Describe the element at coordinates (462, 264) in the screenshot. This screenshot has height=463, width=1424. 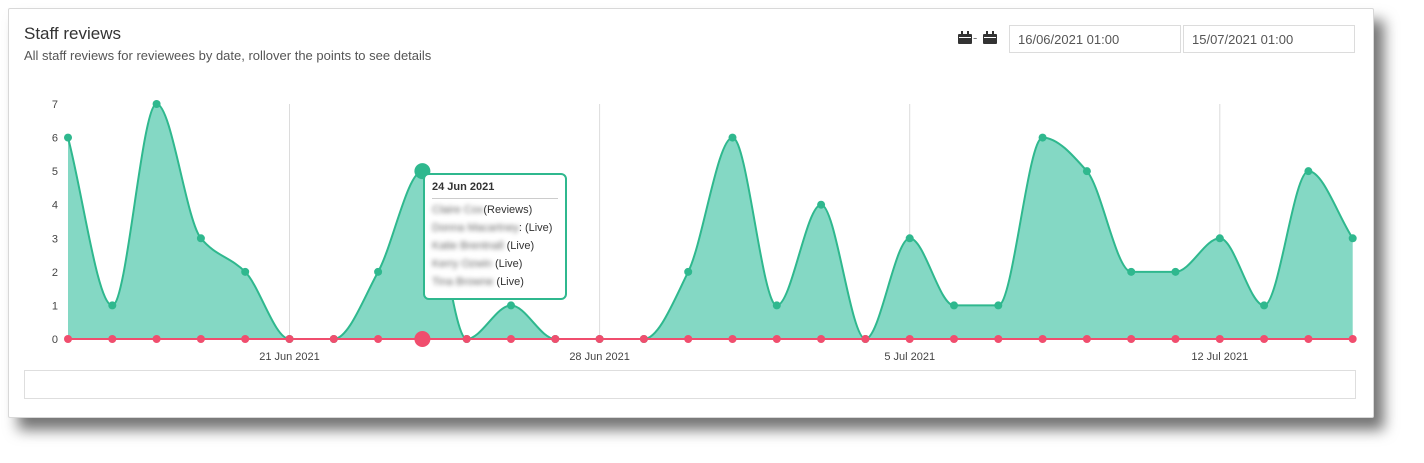
I see `reviewer-name: Kerry Ozwin` at that location.